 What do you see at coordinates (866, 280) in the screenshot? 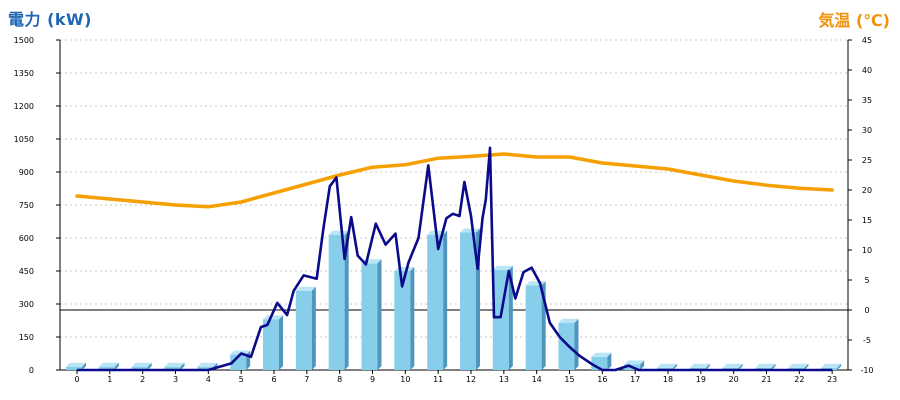
I see `right-tick-label: 5` at bounding box center [866, 280].